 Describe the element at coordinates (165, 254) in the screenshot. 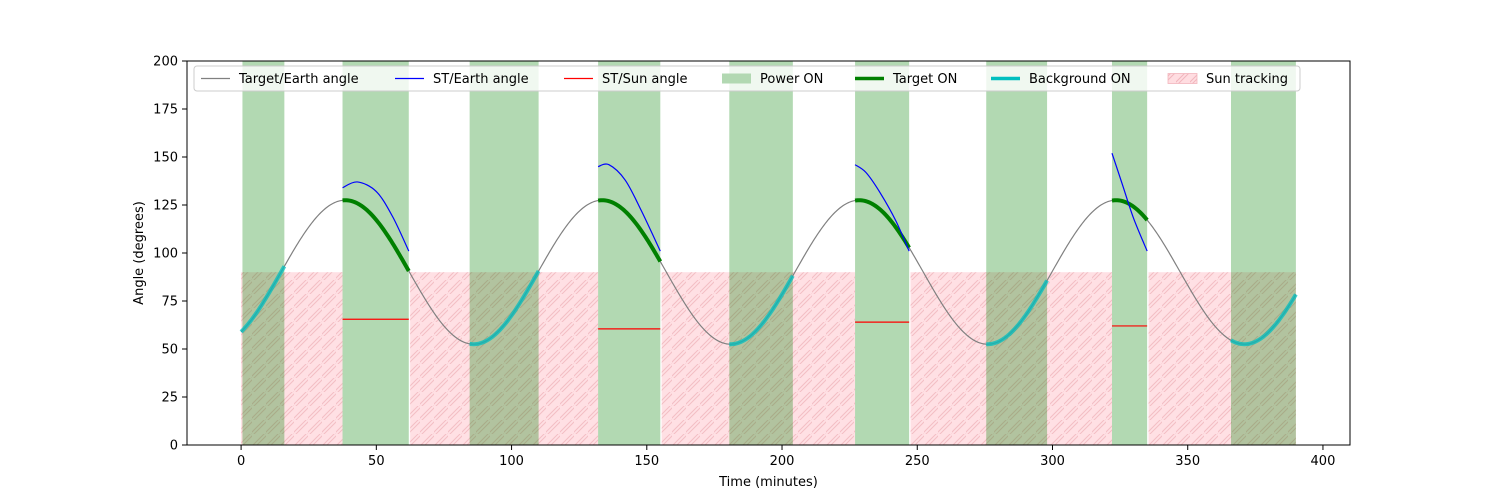

I see `y-tick-label: 100` at that location.